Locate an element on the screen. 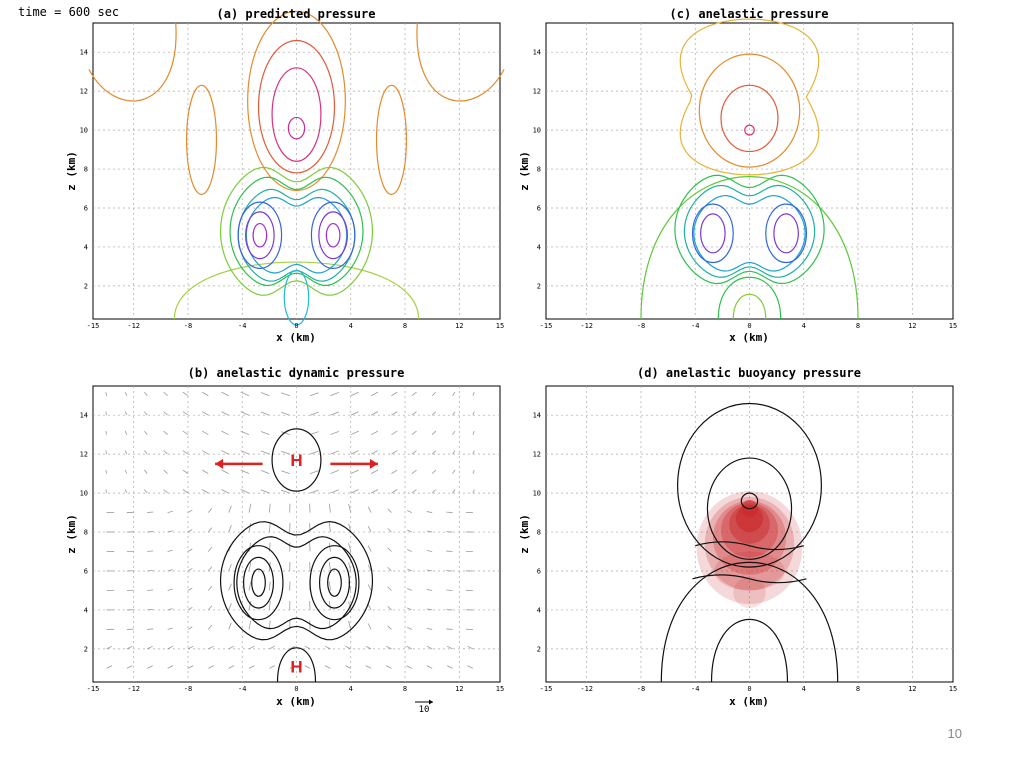  x-tick-label: -15 is located at coordinates (93, 326).